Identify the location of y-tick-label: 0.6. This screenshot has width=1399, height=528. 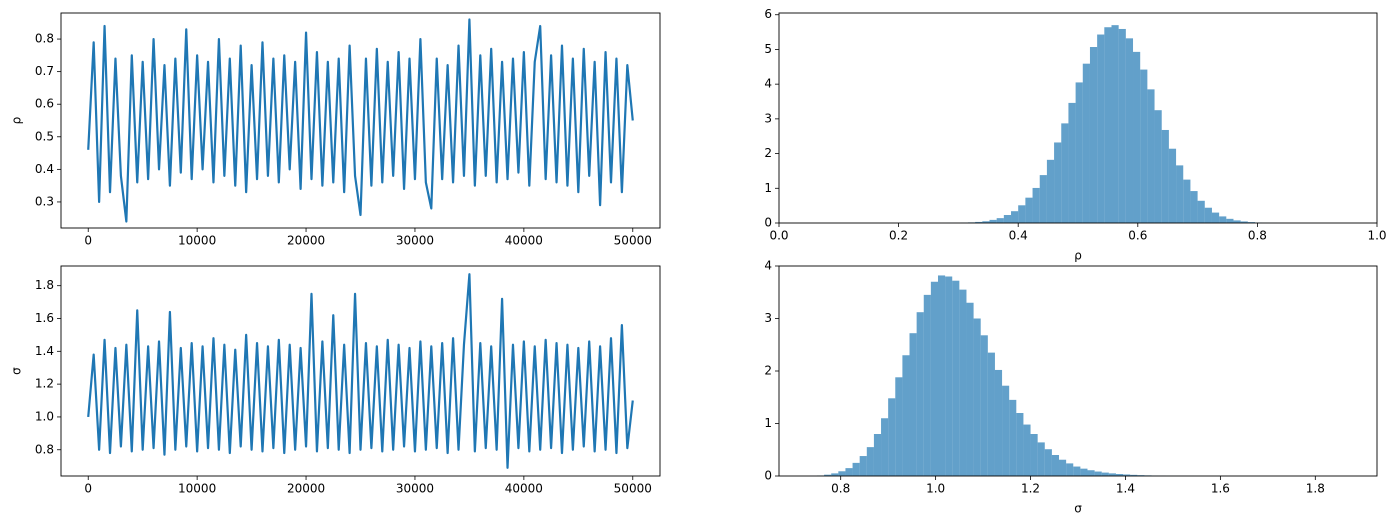
(44, 104).